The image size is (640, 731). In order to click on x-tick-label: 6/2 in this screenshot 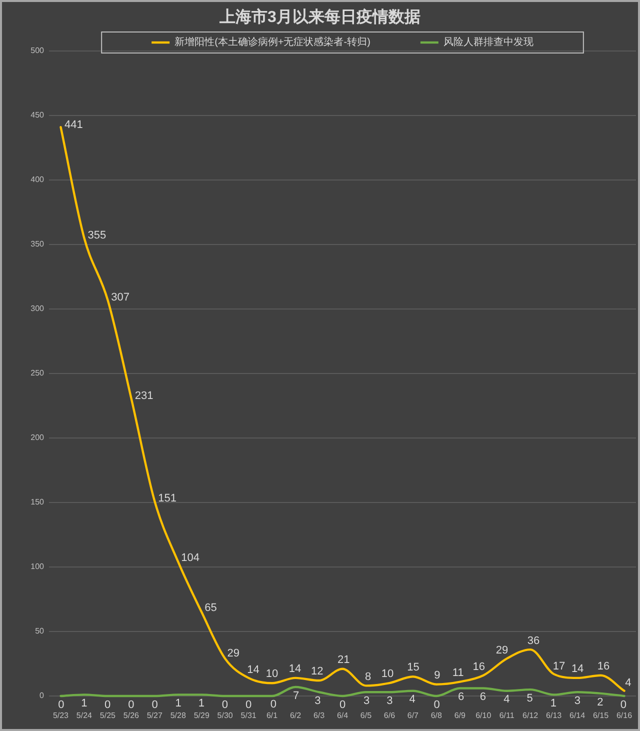, I will do `click(296, 715)`.